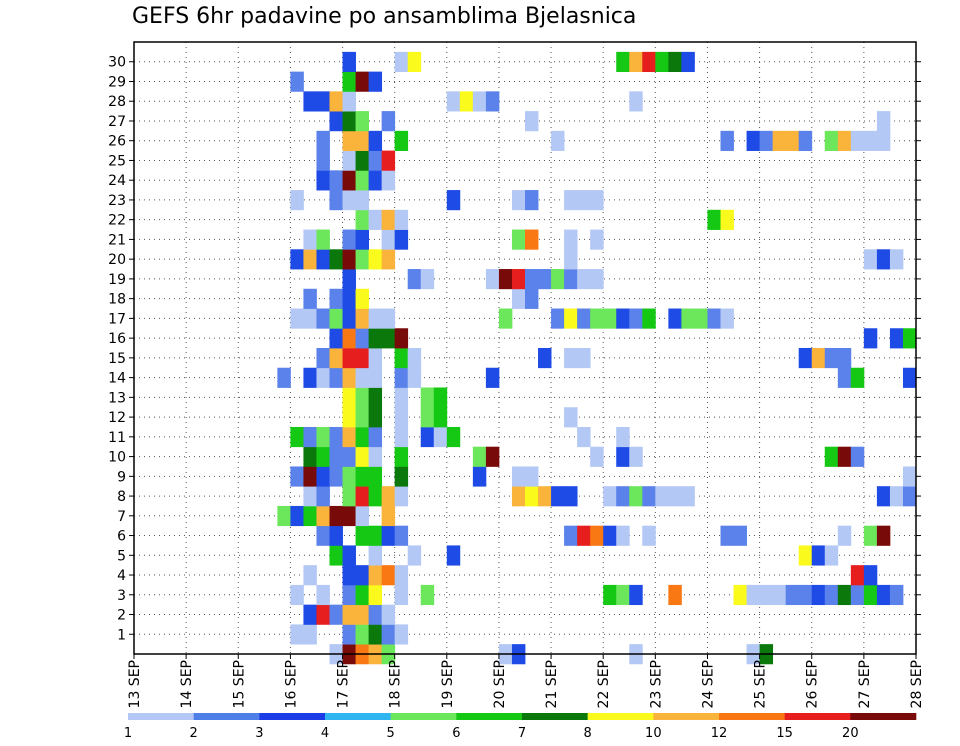  I want to click on colorbar: 1 2 3 4 5 6 7 8 10 12 15 20, so click(520, 727).